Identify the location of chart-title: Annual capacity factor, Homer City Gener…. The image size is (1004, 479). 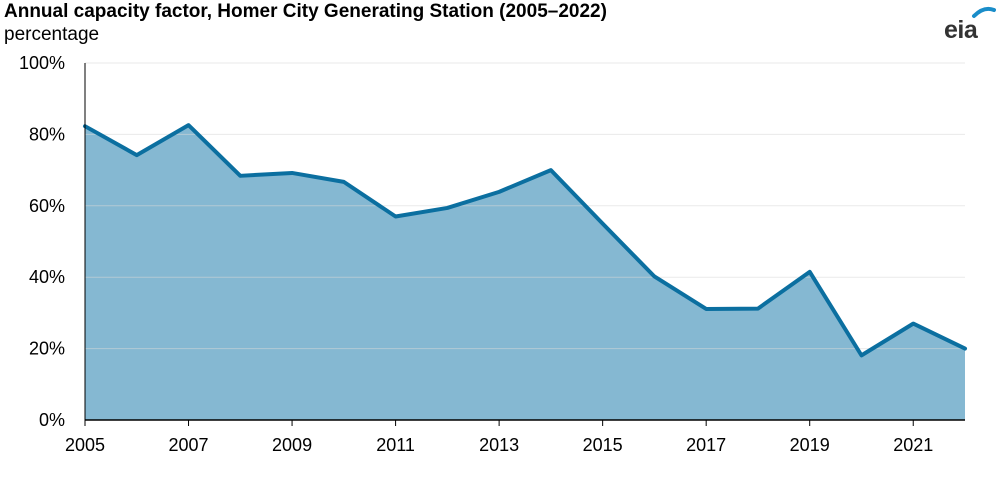
(305, 11).